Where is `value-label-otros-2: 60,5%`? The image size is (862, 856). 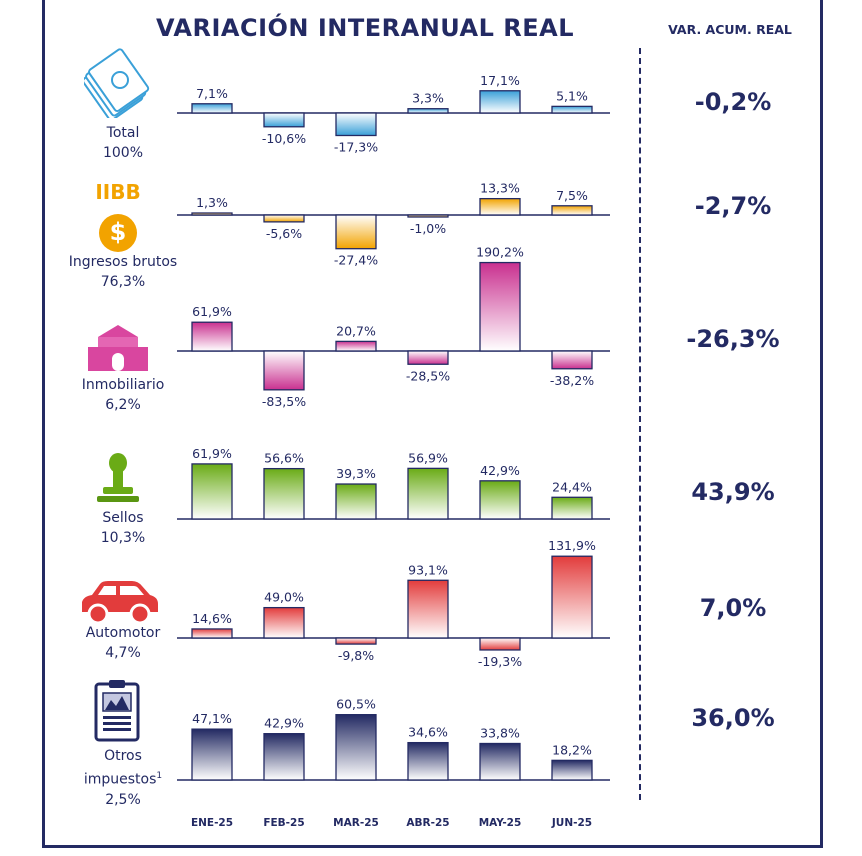 value-label-otros-2: 60,5% is located at coordinates (356, 704).